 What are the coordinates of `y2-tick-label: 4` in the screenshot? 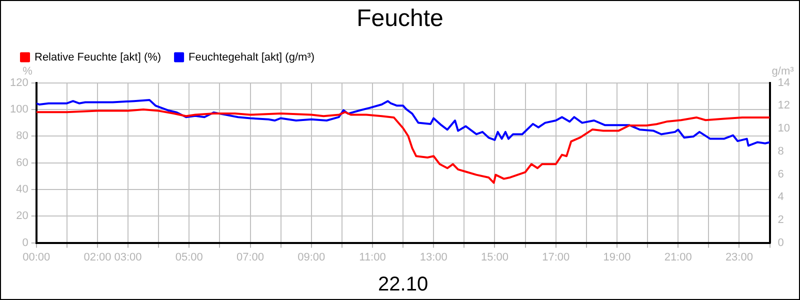 It's located at (781, 197).